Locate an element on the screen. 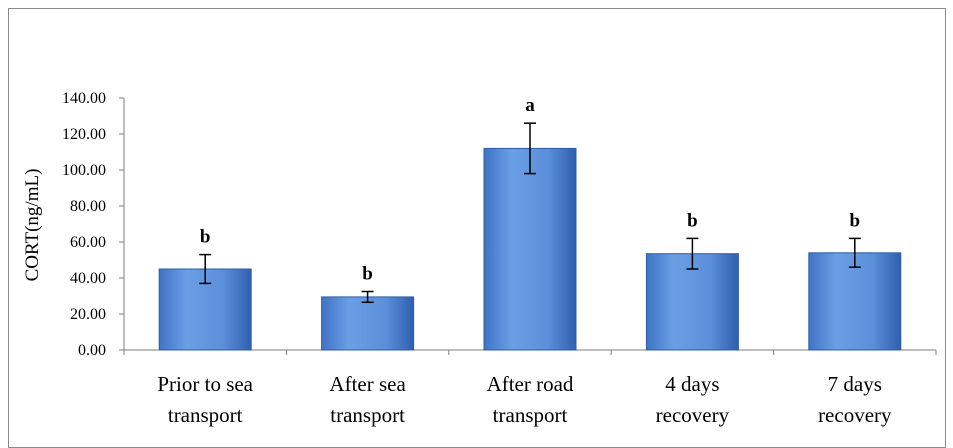  x-category-label: After sea is located at coordinates (367, 384).